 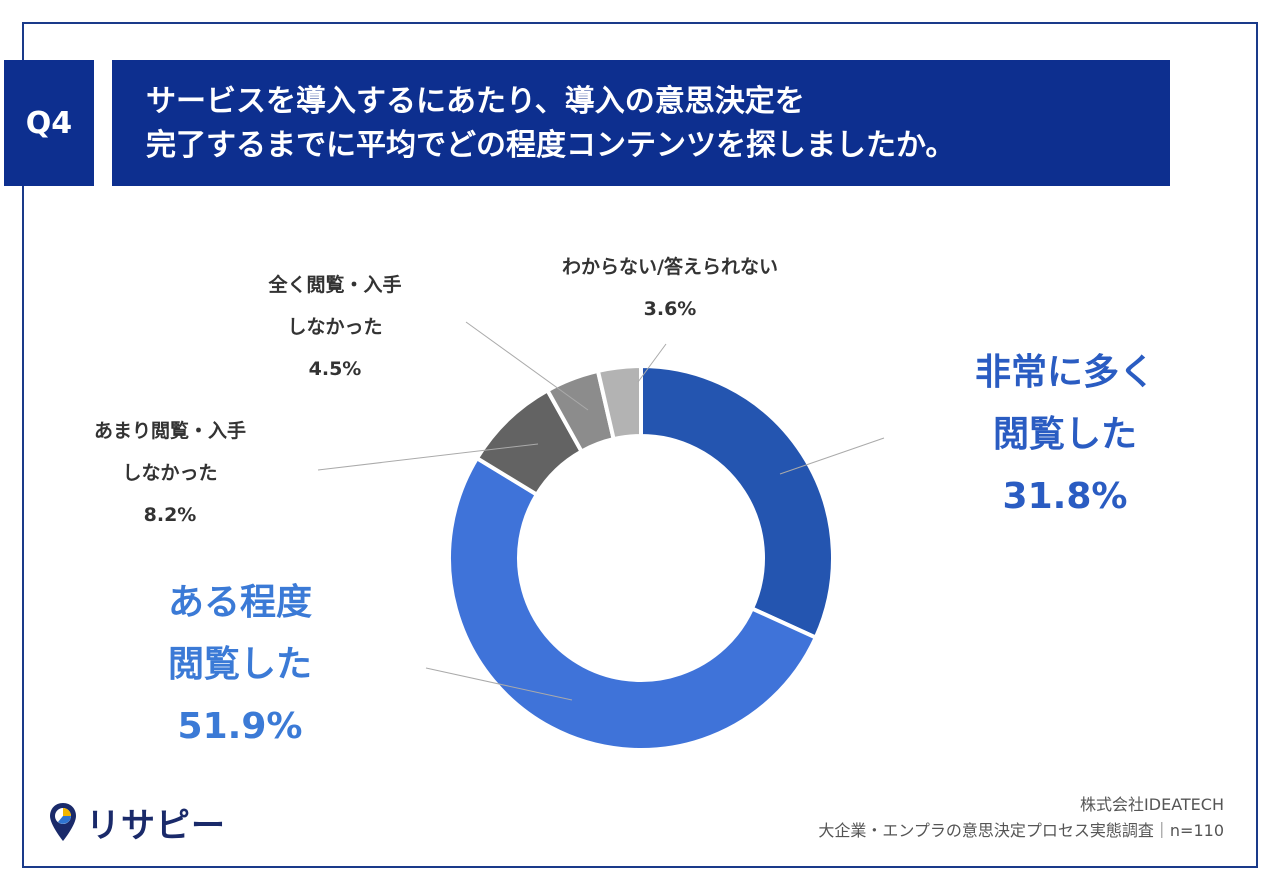 What do you see at coordinates (652, 363) in the screenshot?
I see `leader-unknown` at bounding box center [652, 363].